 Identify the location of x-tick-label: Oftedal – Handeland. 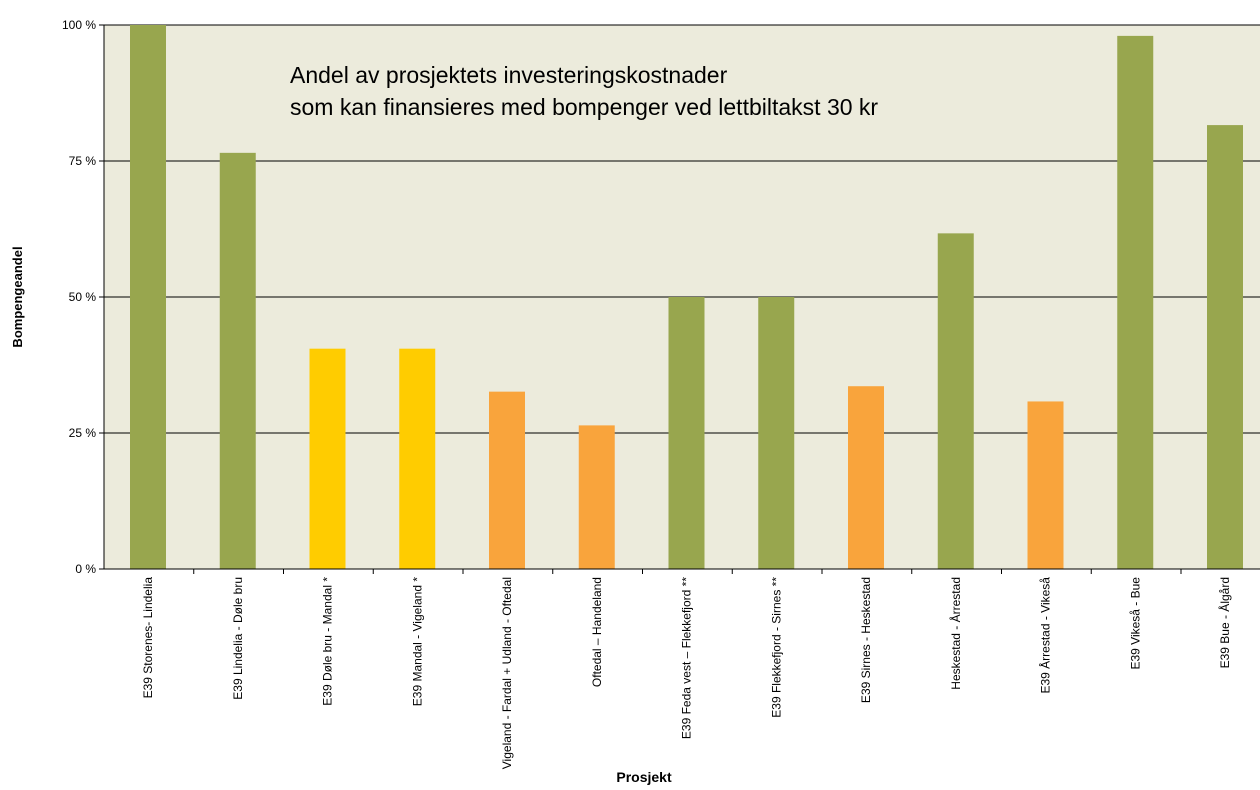
(597, 632).